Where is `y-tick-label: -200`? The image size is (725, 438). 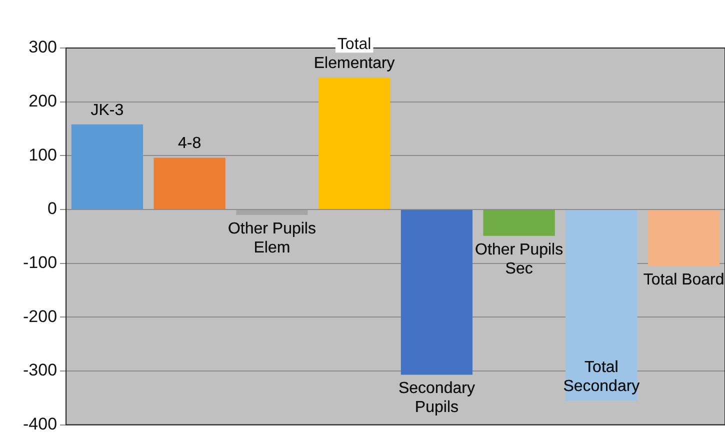 y-tick-label: -200 is located at coordinates (40, 316).